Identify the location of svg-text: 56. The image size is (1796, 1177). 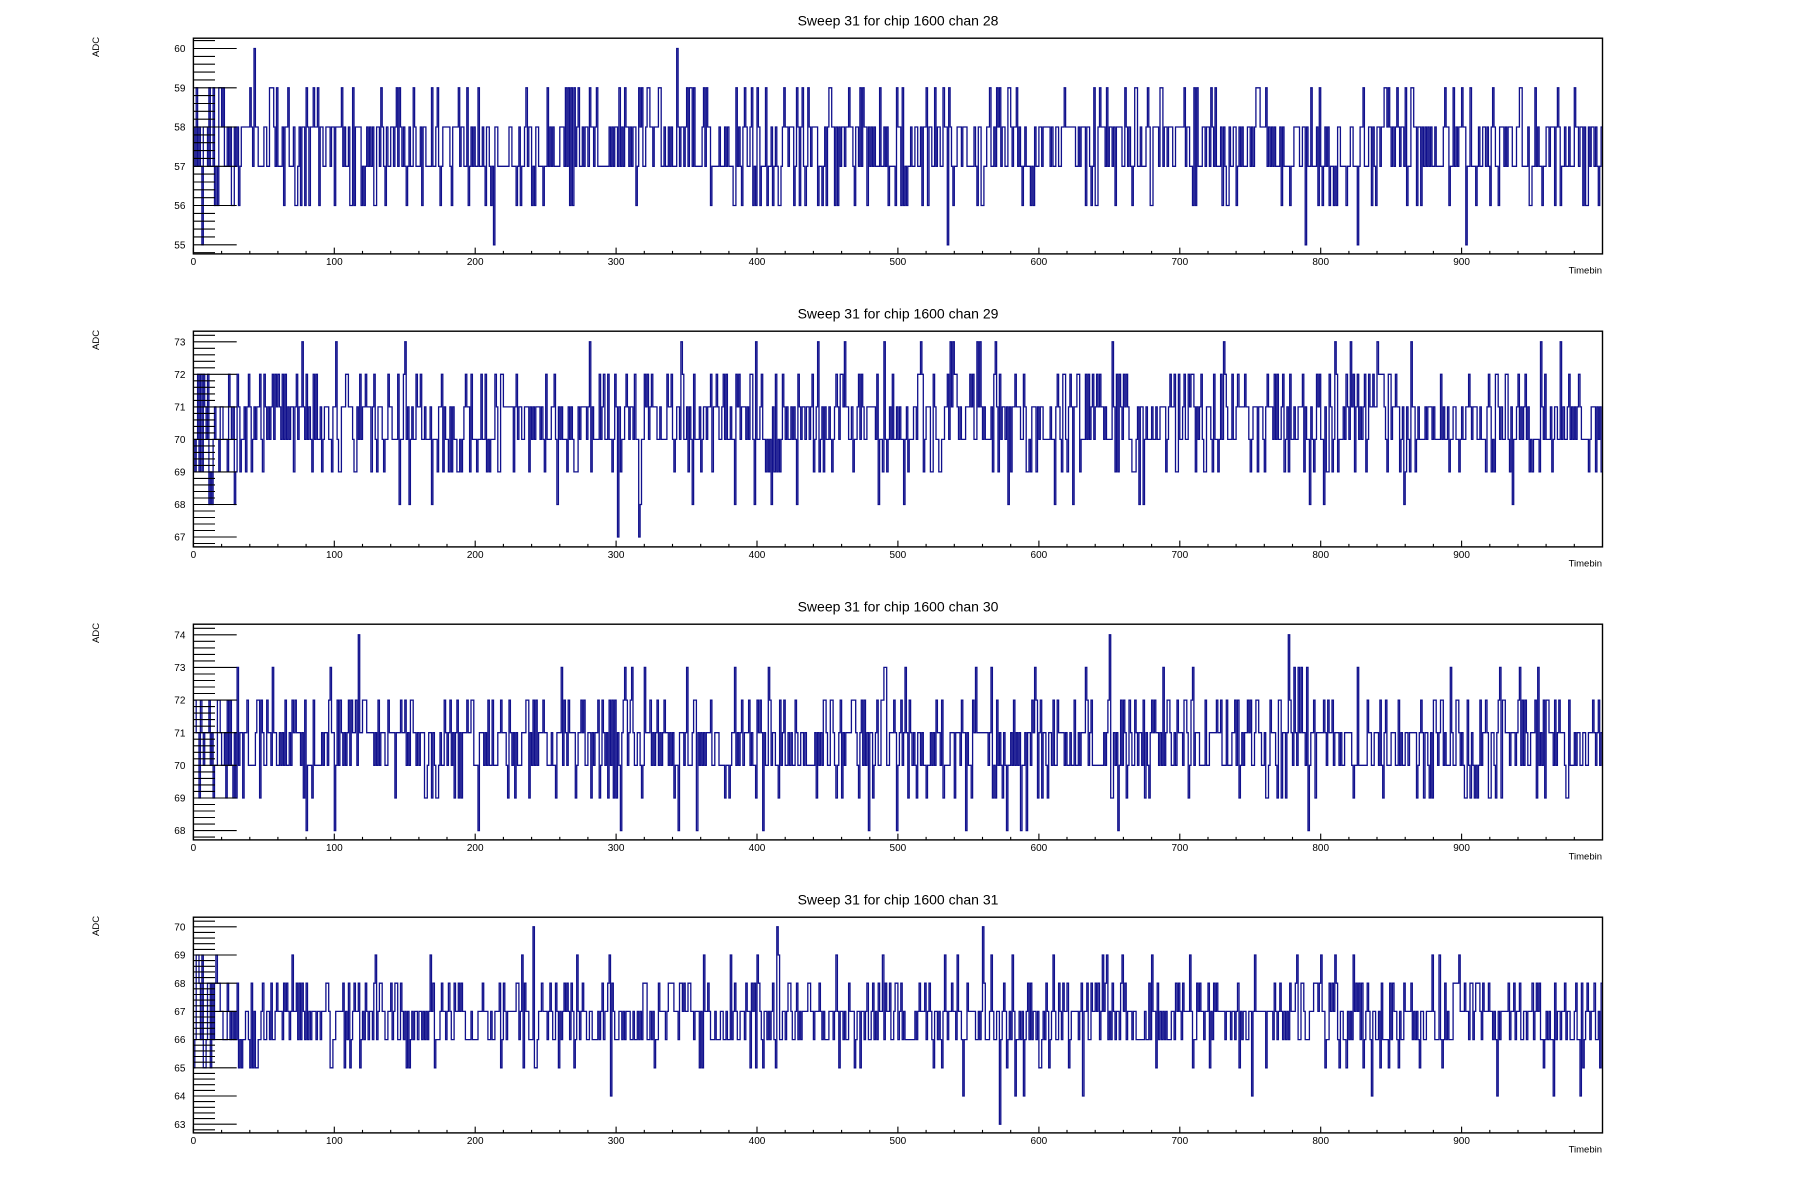
(180, 206).